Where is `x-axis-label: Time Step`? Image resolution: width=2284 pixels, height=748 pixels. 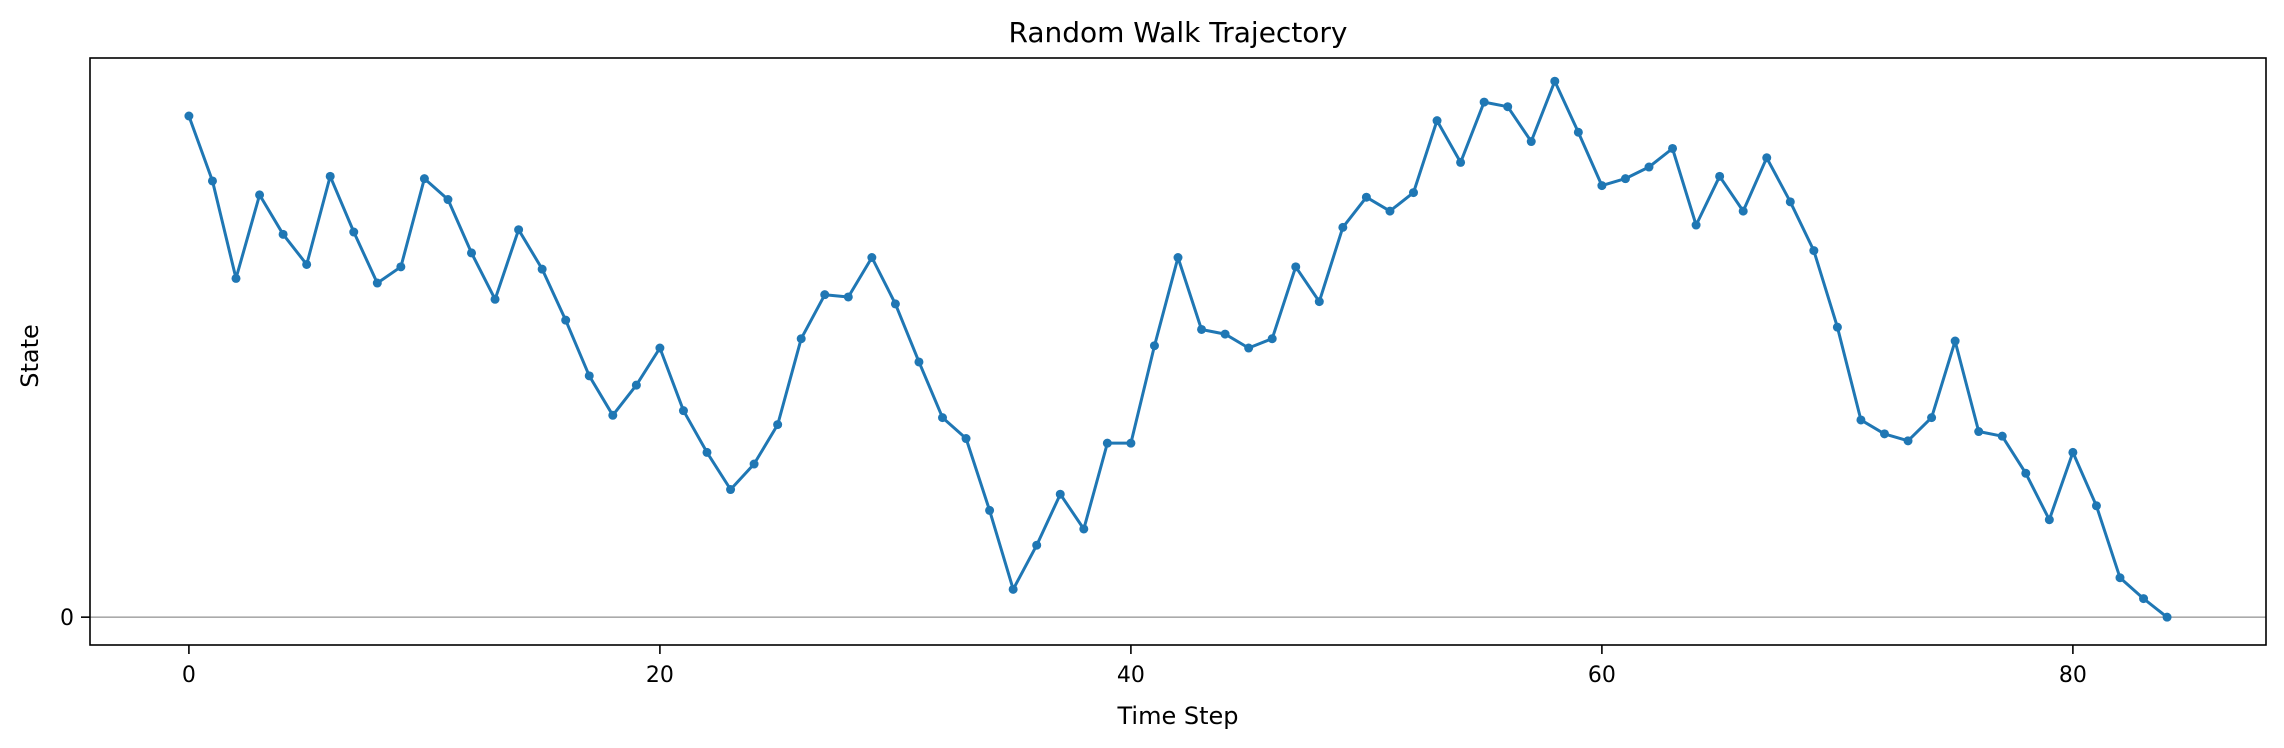
x-axis-label: Time Step is located at coordinates (1177, 716).